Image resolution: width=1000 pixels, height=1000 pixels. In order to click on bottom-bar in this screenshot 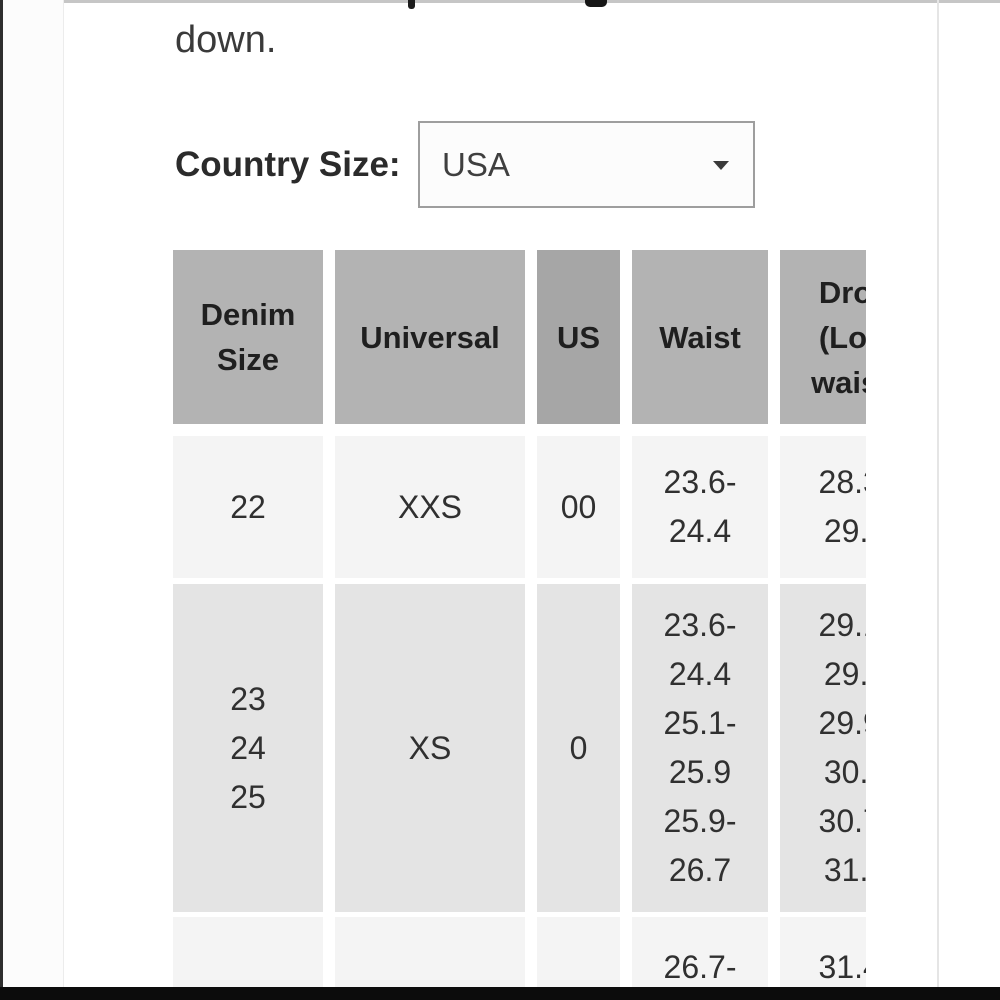, I will do `click(500, 993)`.